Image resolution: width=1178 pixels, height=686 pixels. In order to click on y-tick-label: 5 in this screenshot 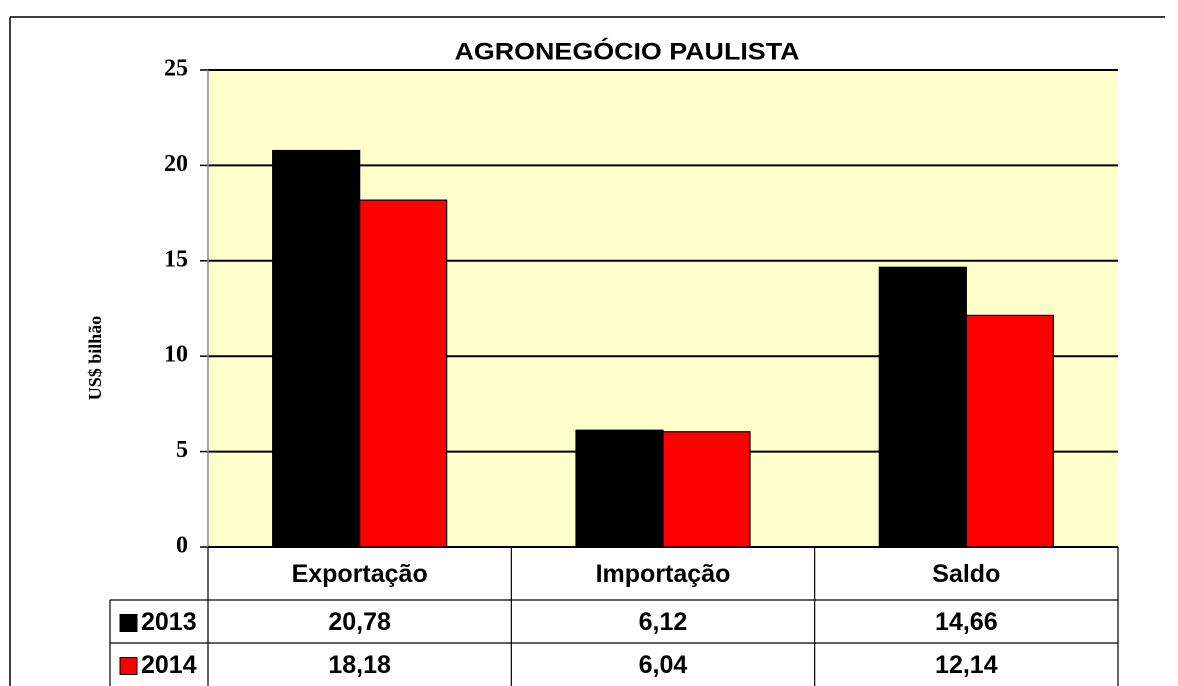, I will do `click(182, 450)`.